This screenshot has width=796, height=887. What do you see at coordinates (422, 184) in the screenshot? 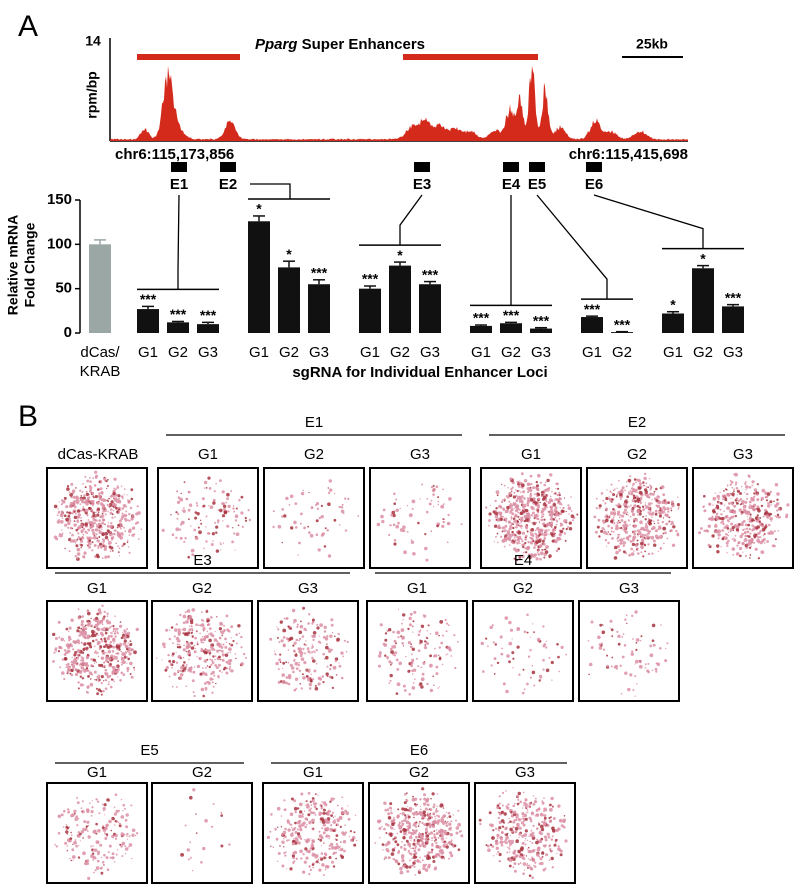
I see `enhancer-label: E3` at bounding box center [422, 184].